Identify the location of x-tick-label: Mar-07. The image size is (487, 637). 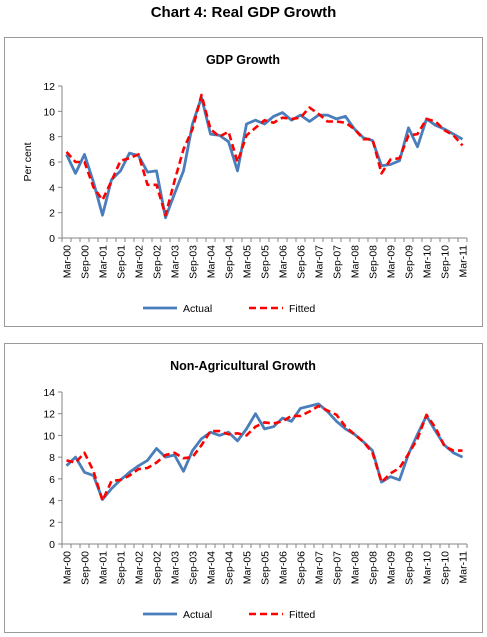
(320, 261).